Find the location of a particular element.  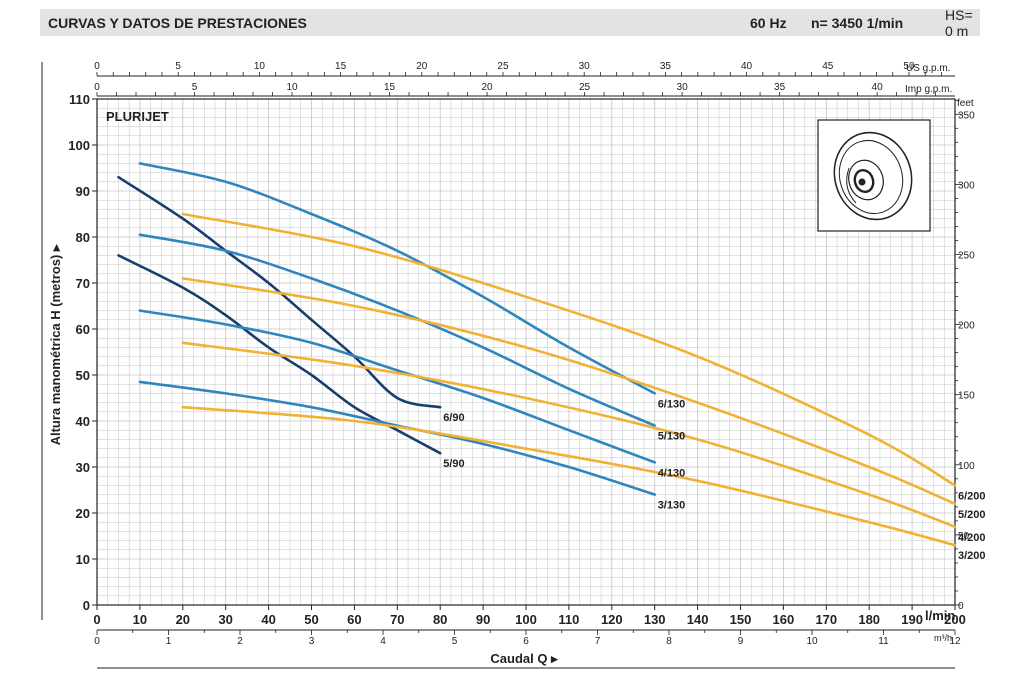

us-gpm-tick-label: 25 is located at coordinates (503, 66).